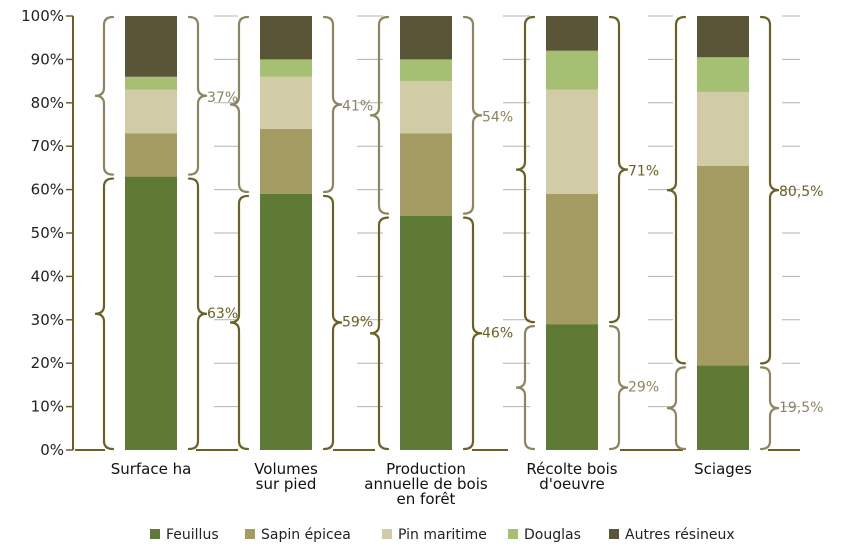 This screenshot has width=850, height=546. I want to click on x-category-label: Sciages, so click(723, 469).